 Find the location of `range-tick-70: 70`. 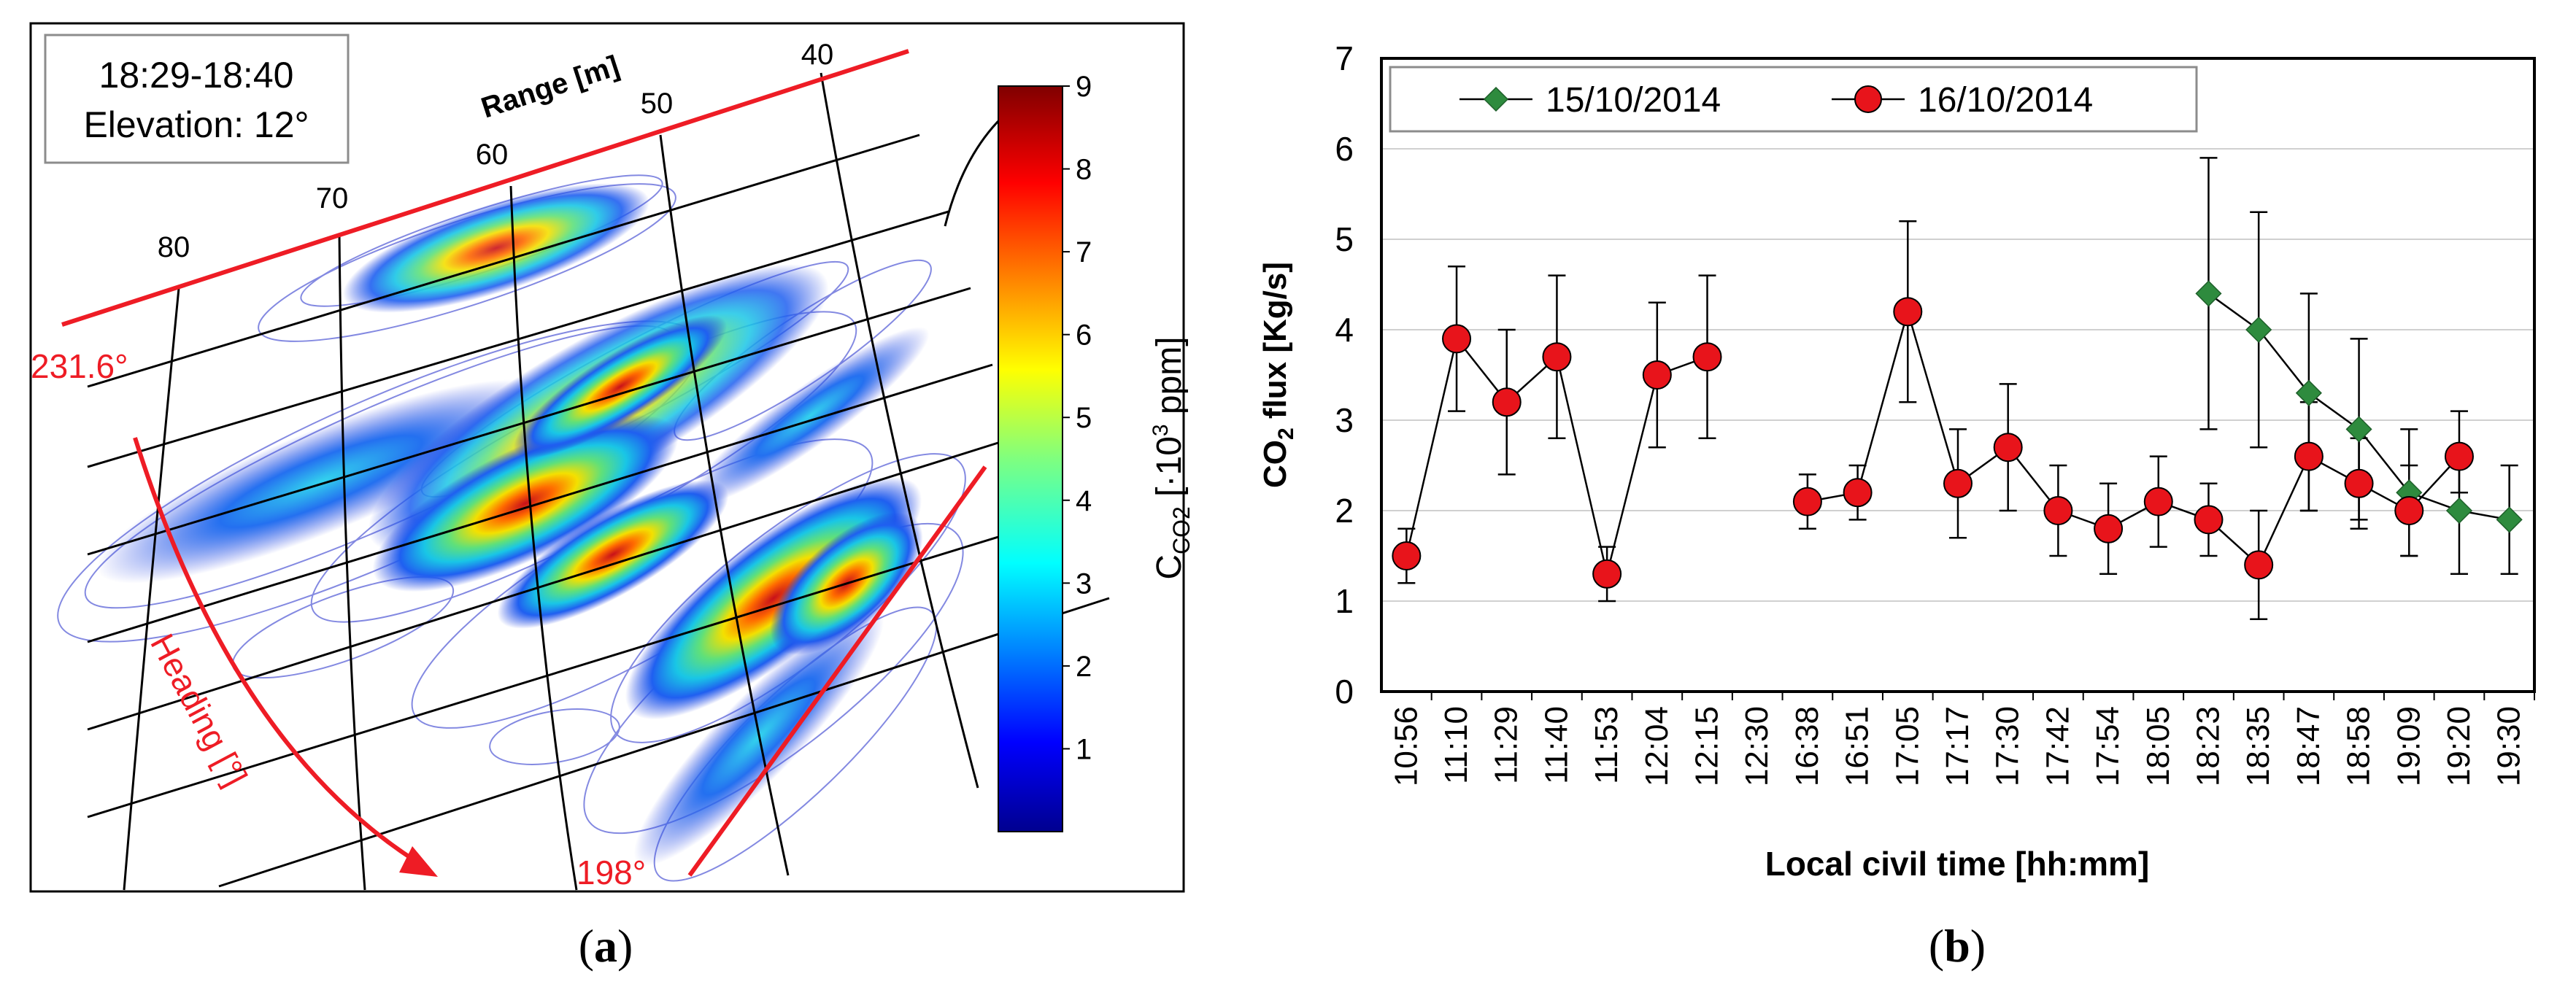

range-tick-70: 70 is located at coordinates (332, 198).